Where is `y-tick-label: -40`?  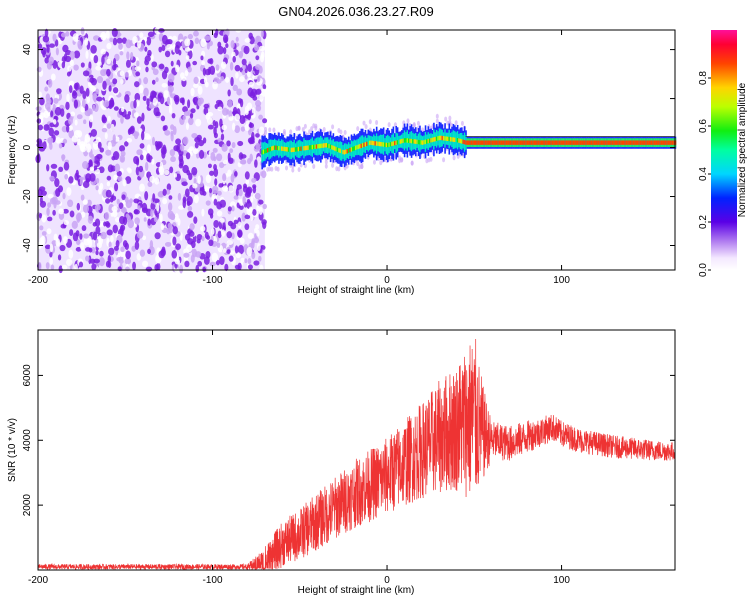 y-tick-label: -40 is located at coordinates (27, 245).